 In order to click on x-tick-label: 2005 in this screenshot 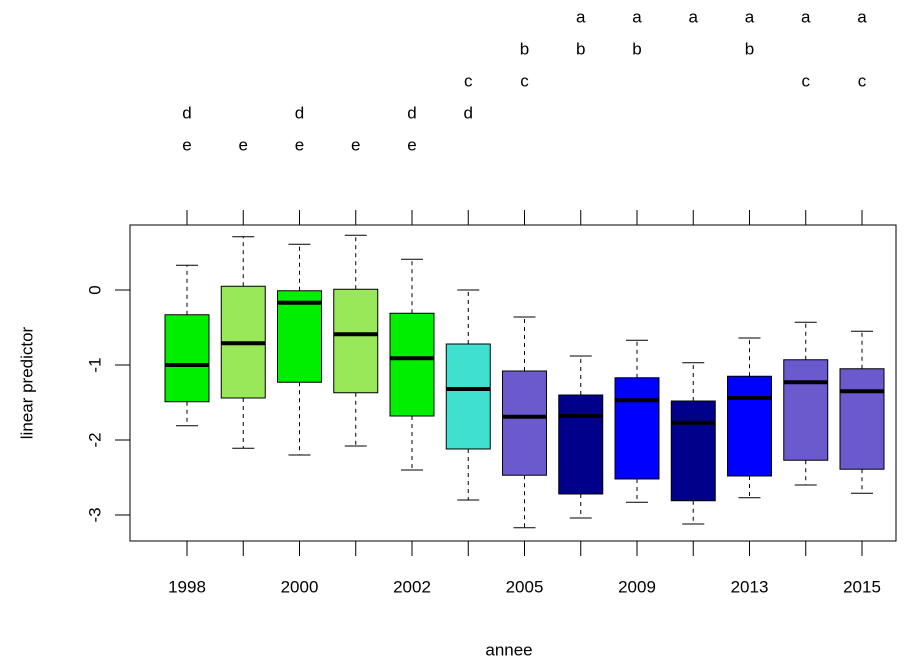, I will do `click(525, 586)`.